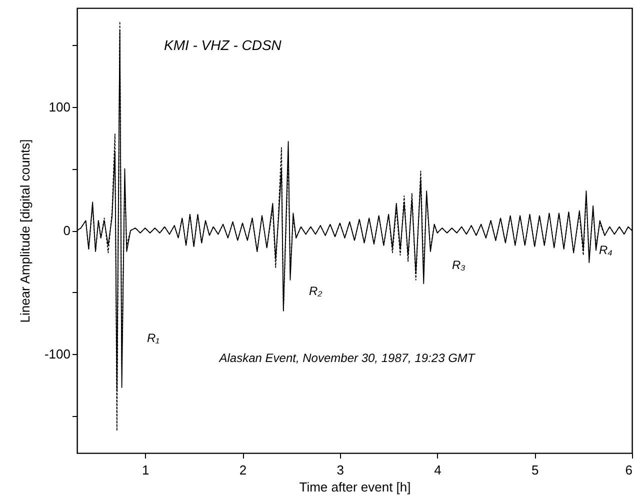 The image size is (644, 496). What do you see at coordinates (355, 487) in the screenshot?
I see `x-axis-title: Time after event [h]` at bounding box center [355, 487].